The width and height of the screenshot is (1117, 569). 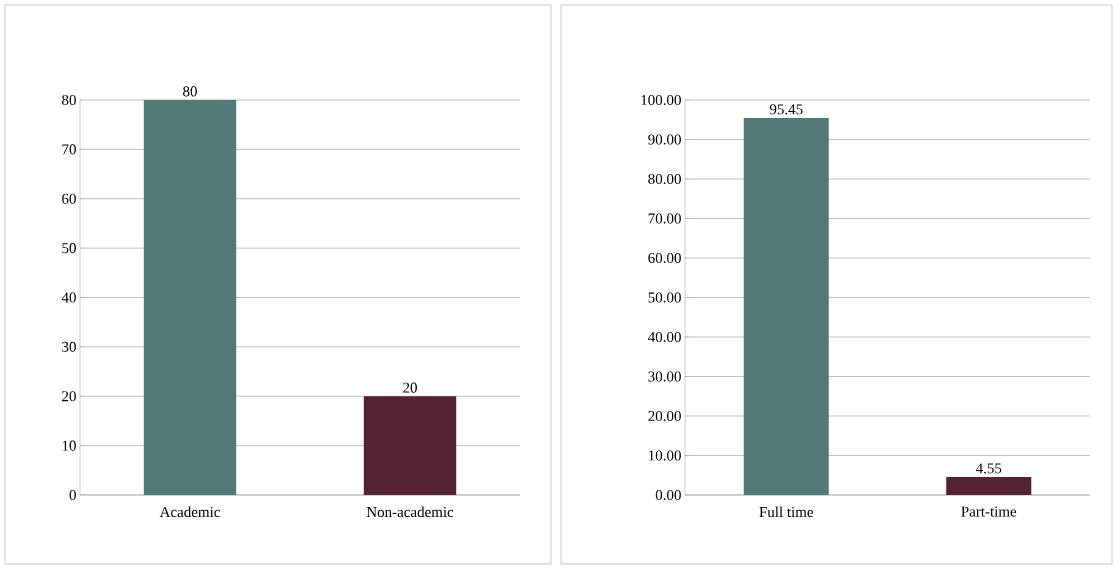 What do you see at coordinates (69, 346) in the screenshot?
I see `y-tick-label: 30` at bounding box center [69, 346].